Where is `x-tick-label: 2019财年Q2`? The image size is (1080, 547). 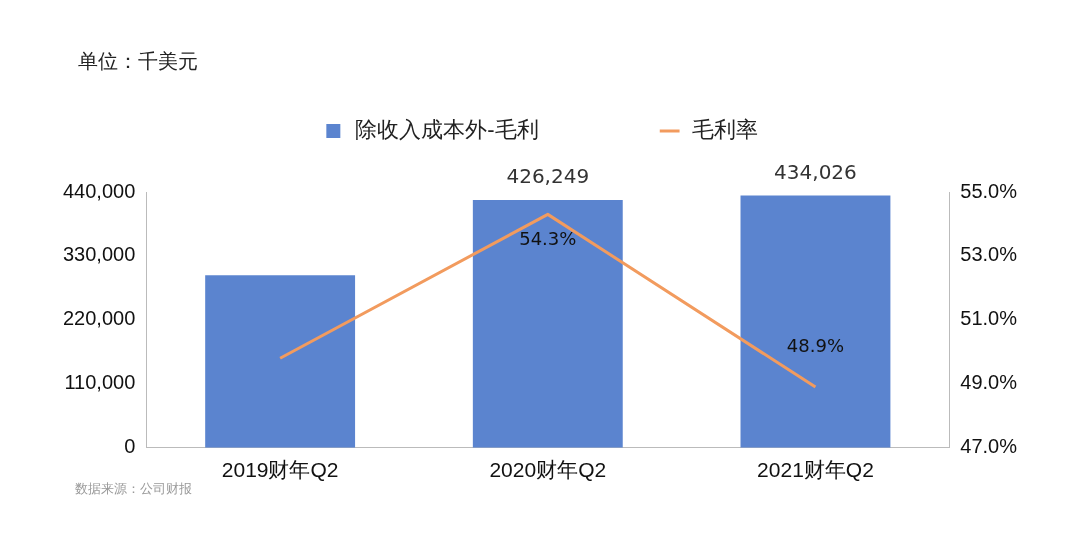
x-tick-label: 2019财年Q2 is located at coordinates (280, 470).